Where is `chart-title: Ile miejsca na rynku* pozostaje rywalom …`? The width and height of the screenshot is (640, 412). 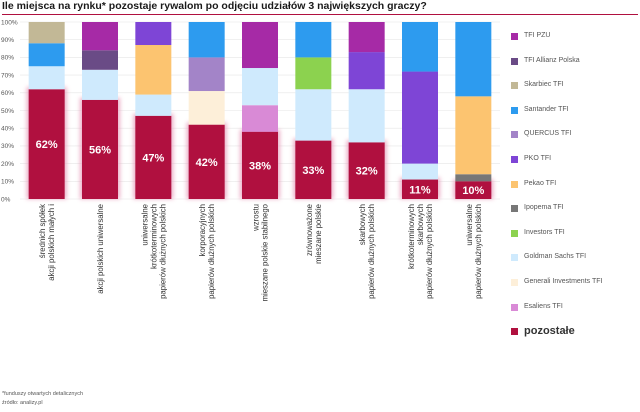 chart-title: Ile miejsca na rynku* pozostaje rywalom … is located at coordinates (320, 7).